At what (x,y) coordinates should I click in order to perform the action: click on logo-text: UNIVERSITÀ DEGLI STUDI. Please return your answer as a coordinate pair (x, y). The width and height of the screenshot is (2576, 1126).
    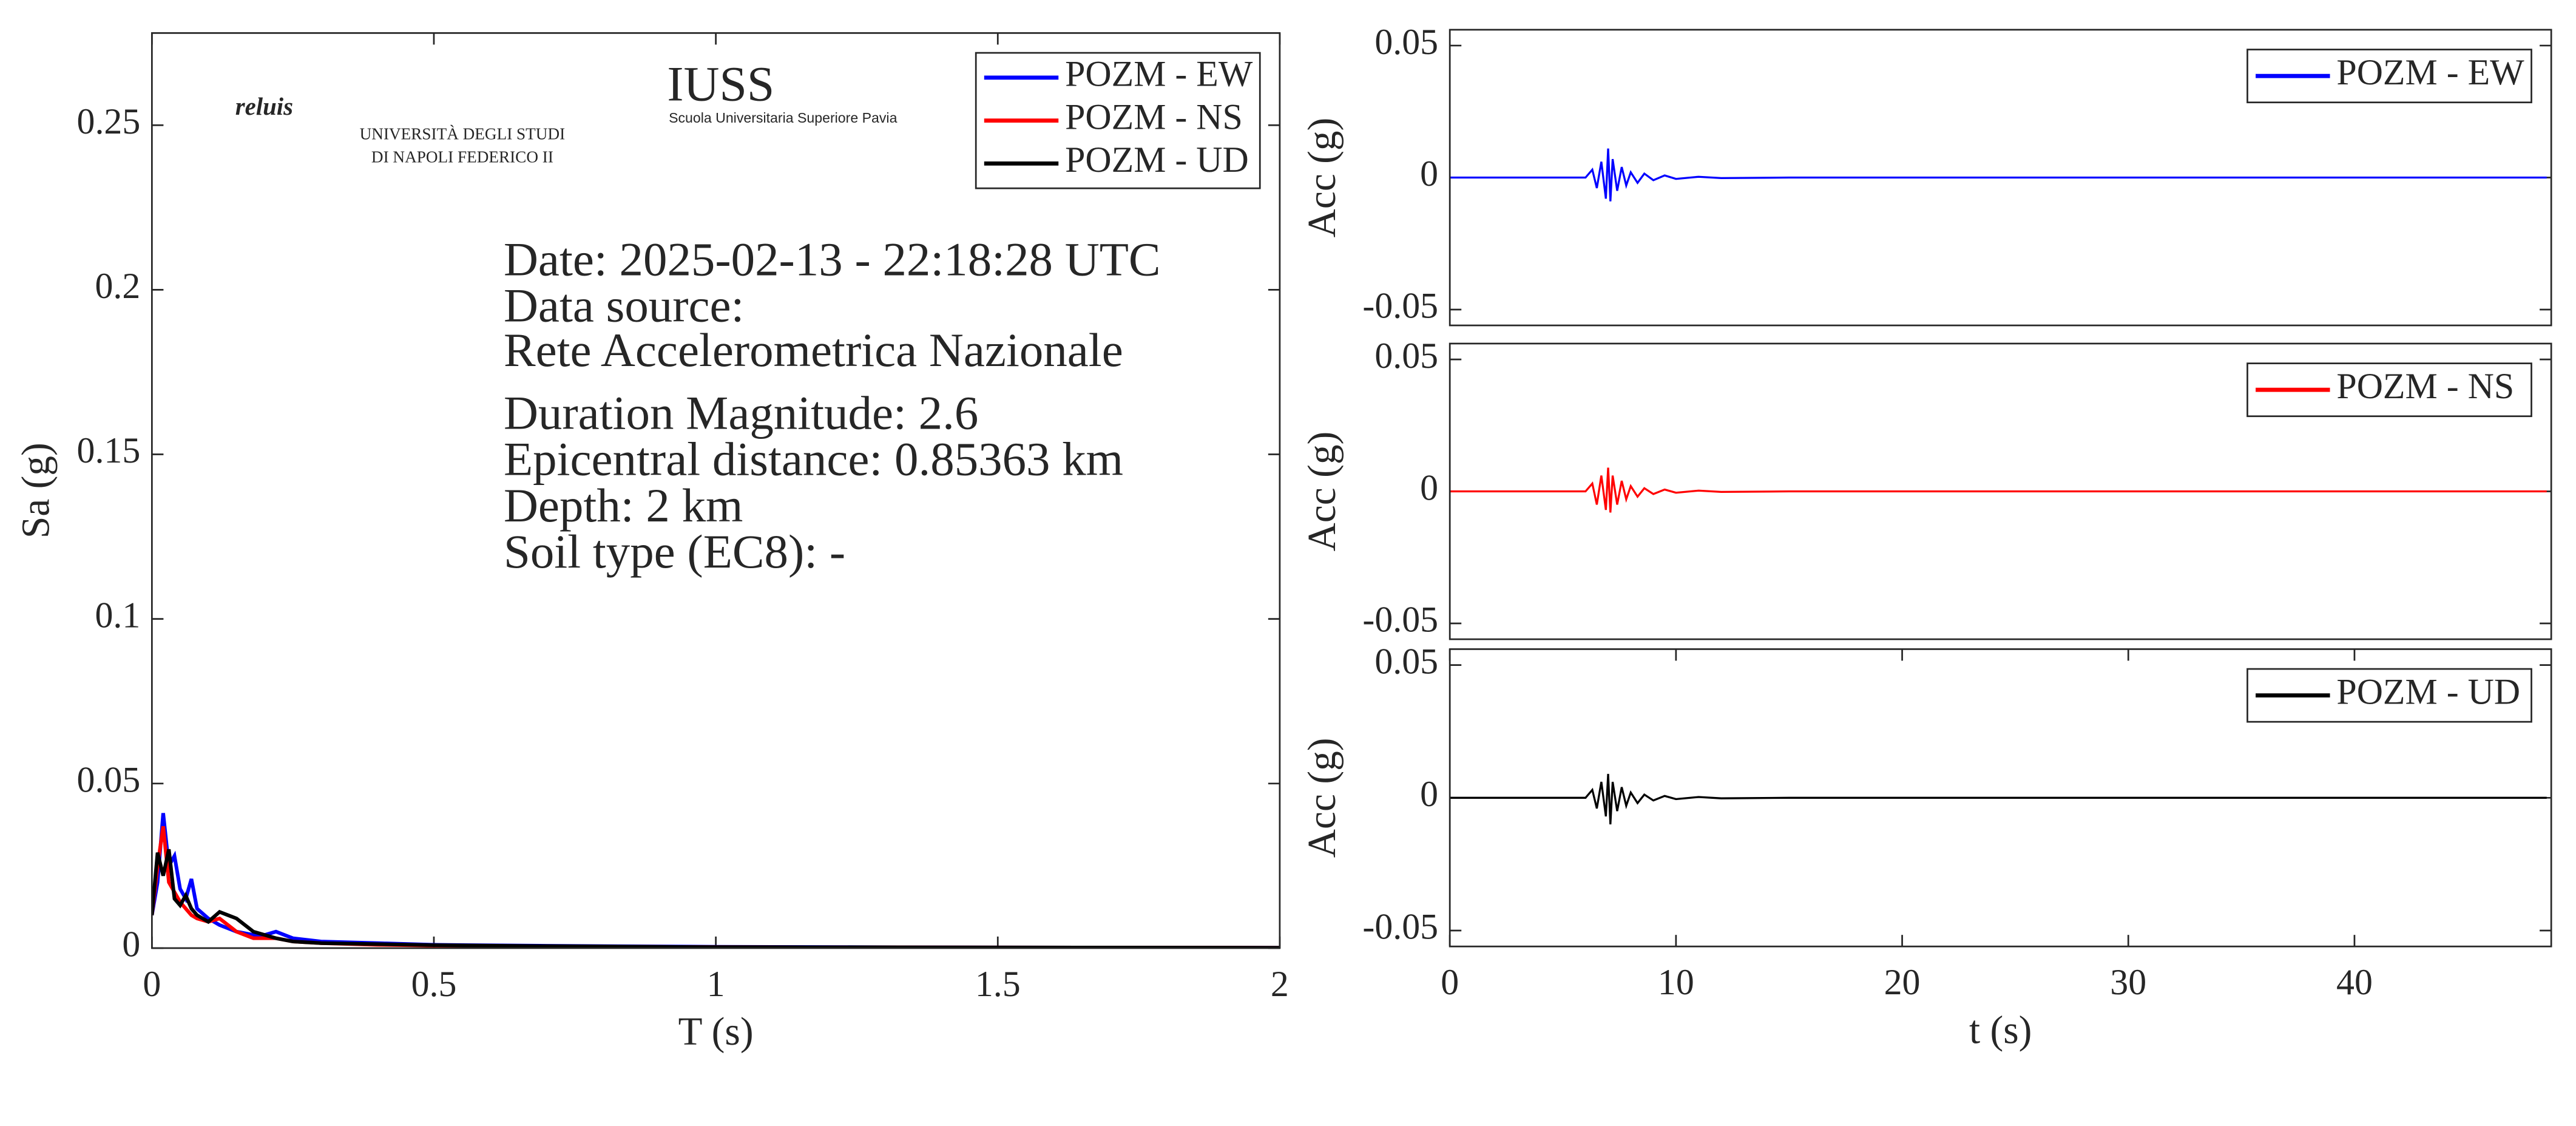
    Looking at the image, I should click on (463, 133).